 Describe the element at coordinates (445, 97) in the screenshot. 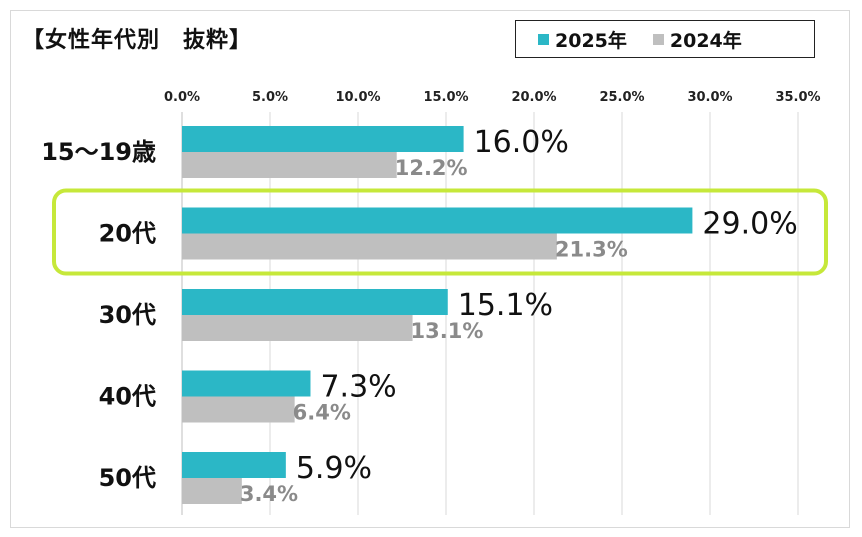

I see `tick-label-3: 15.0%` at that location.